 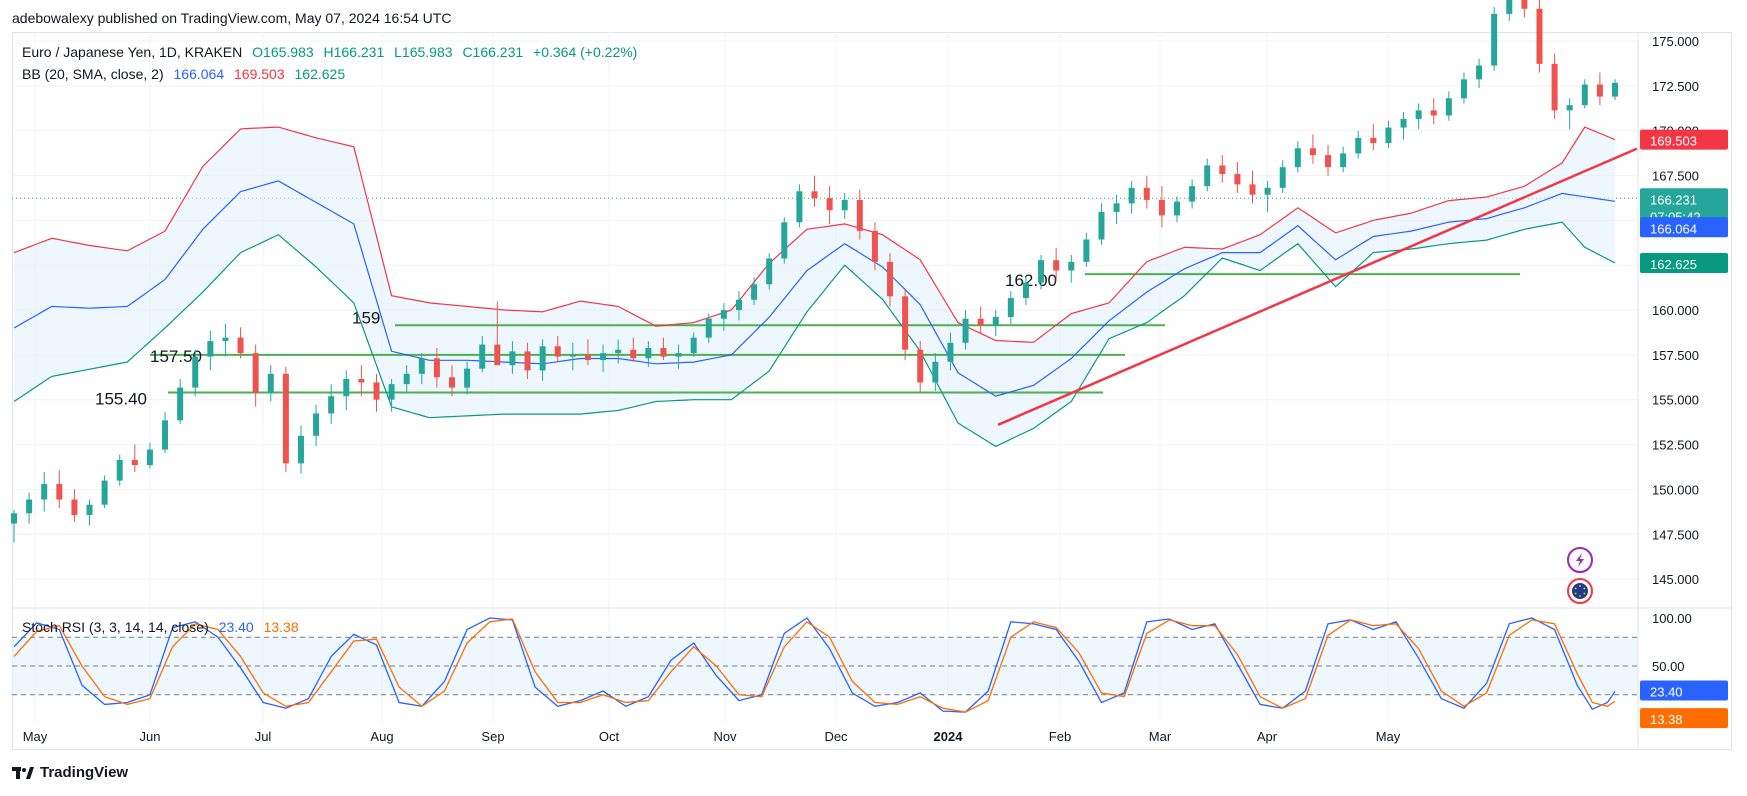 What do you see at coordinates (70, 772) in the screenshot?
I see `tradingview-brand: TradingView` at bounding box center [70, 772].